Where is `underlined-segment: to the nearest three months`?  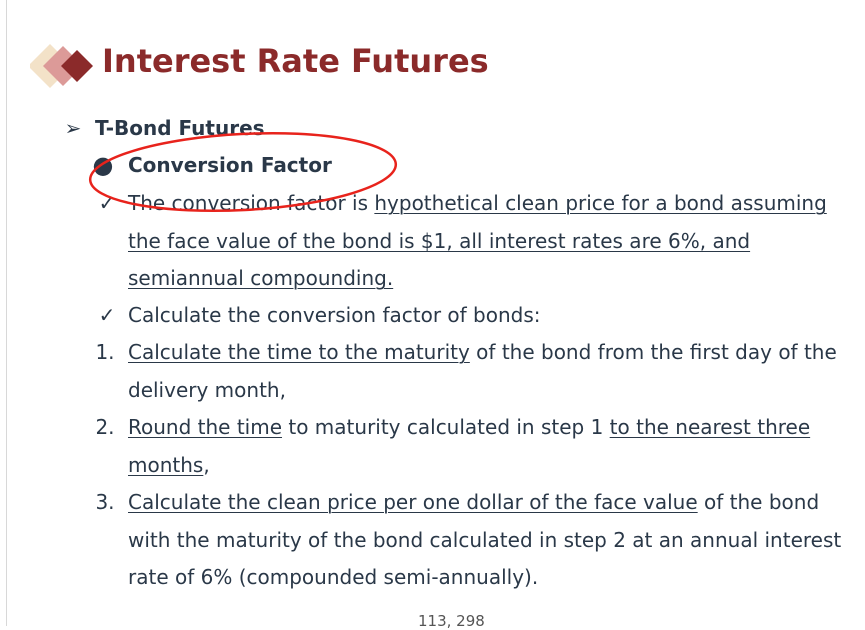
underlined-segment: to the nearest three months is located at coordinates (469, 446).